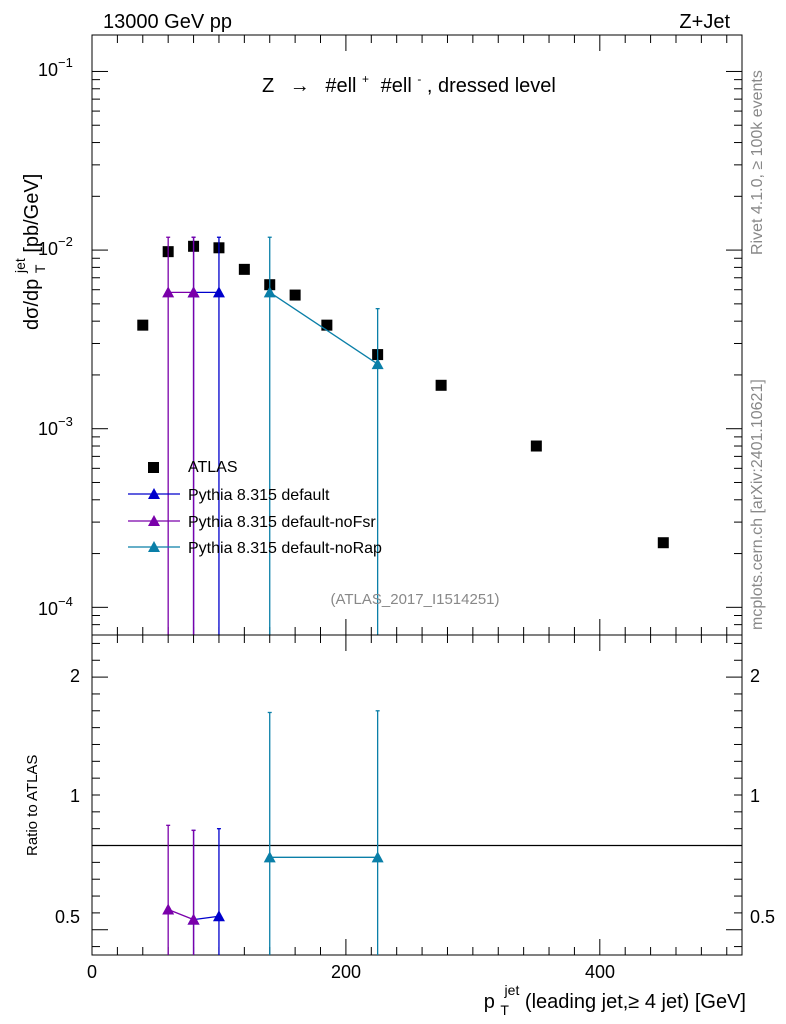 The image size is (786, 1024). Describe the element at coordinates (180, 914) in the screenshot. I see `noFsr-ratio-line` at that location.